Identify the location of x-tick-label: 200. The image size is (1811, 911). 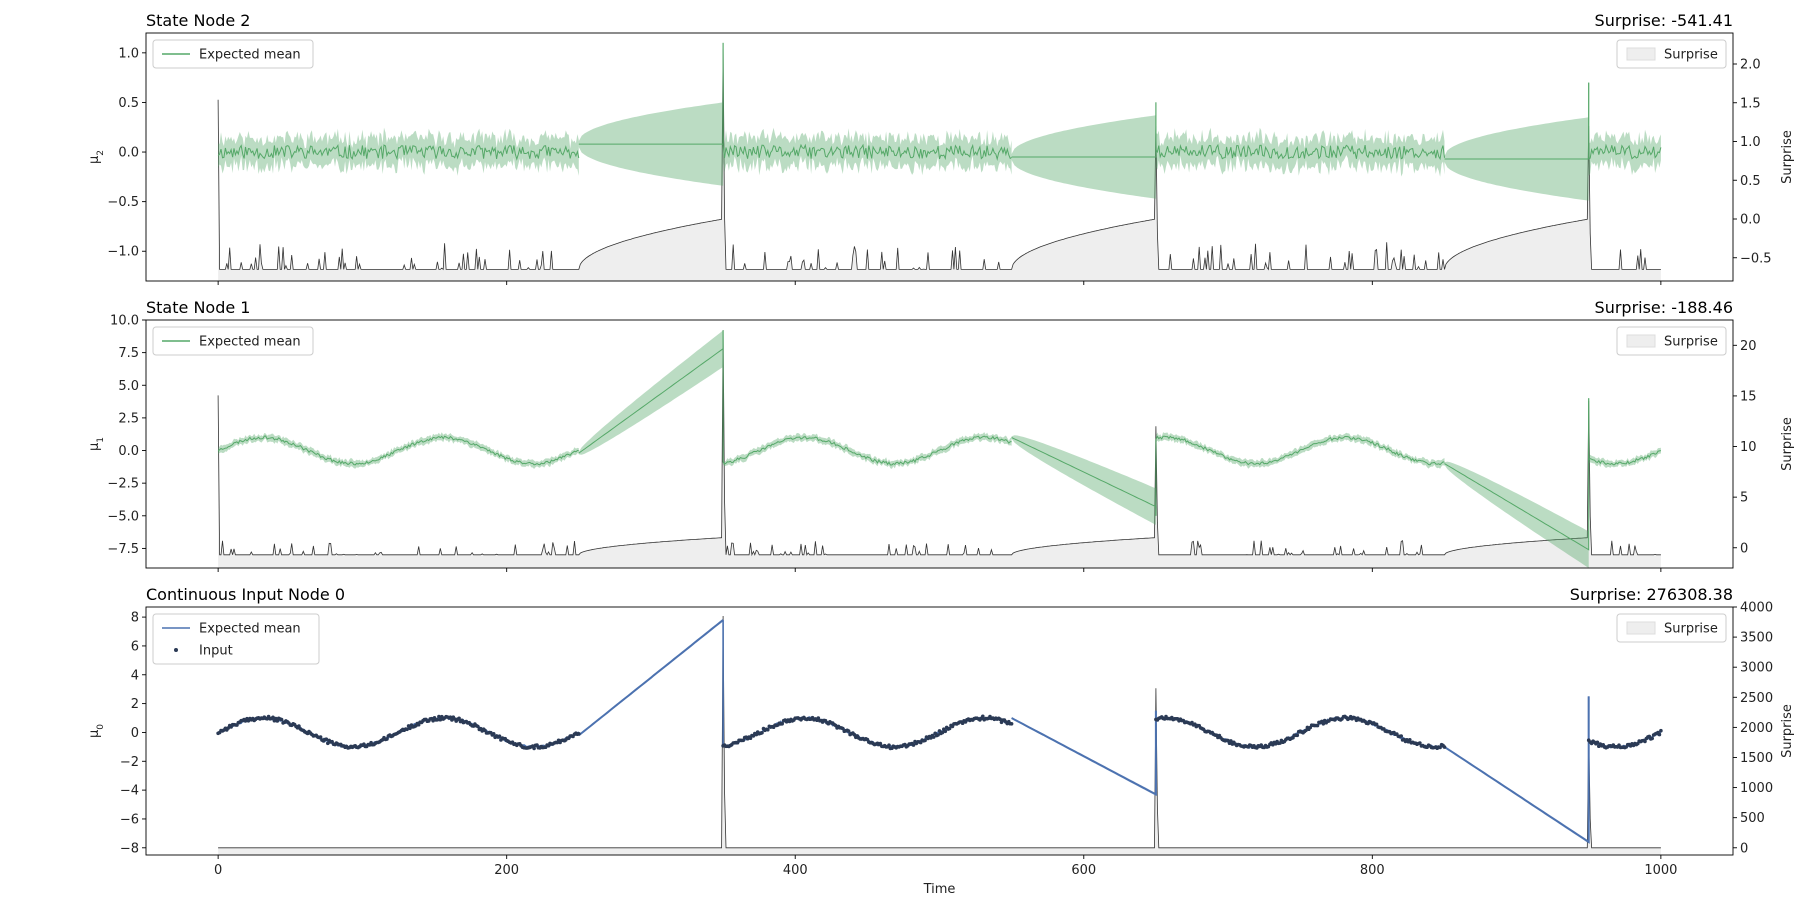
(506, 870).